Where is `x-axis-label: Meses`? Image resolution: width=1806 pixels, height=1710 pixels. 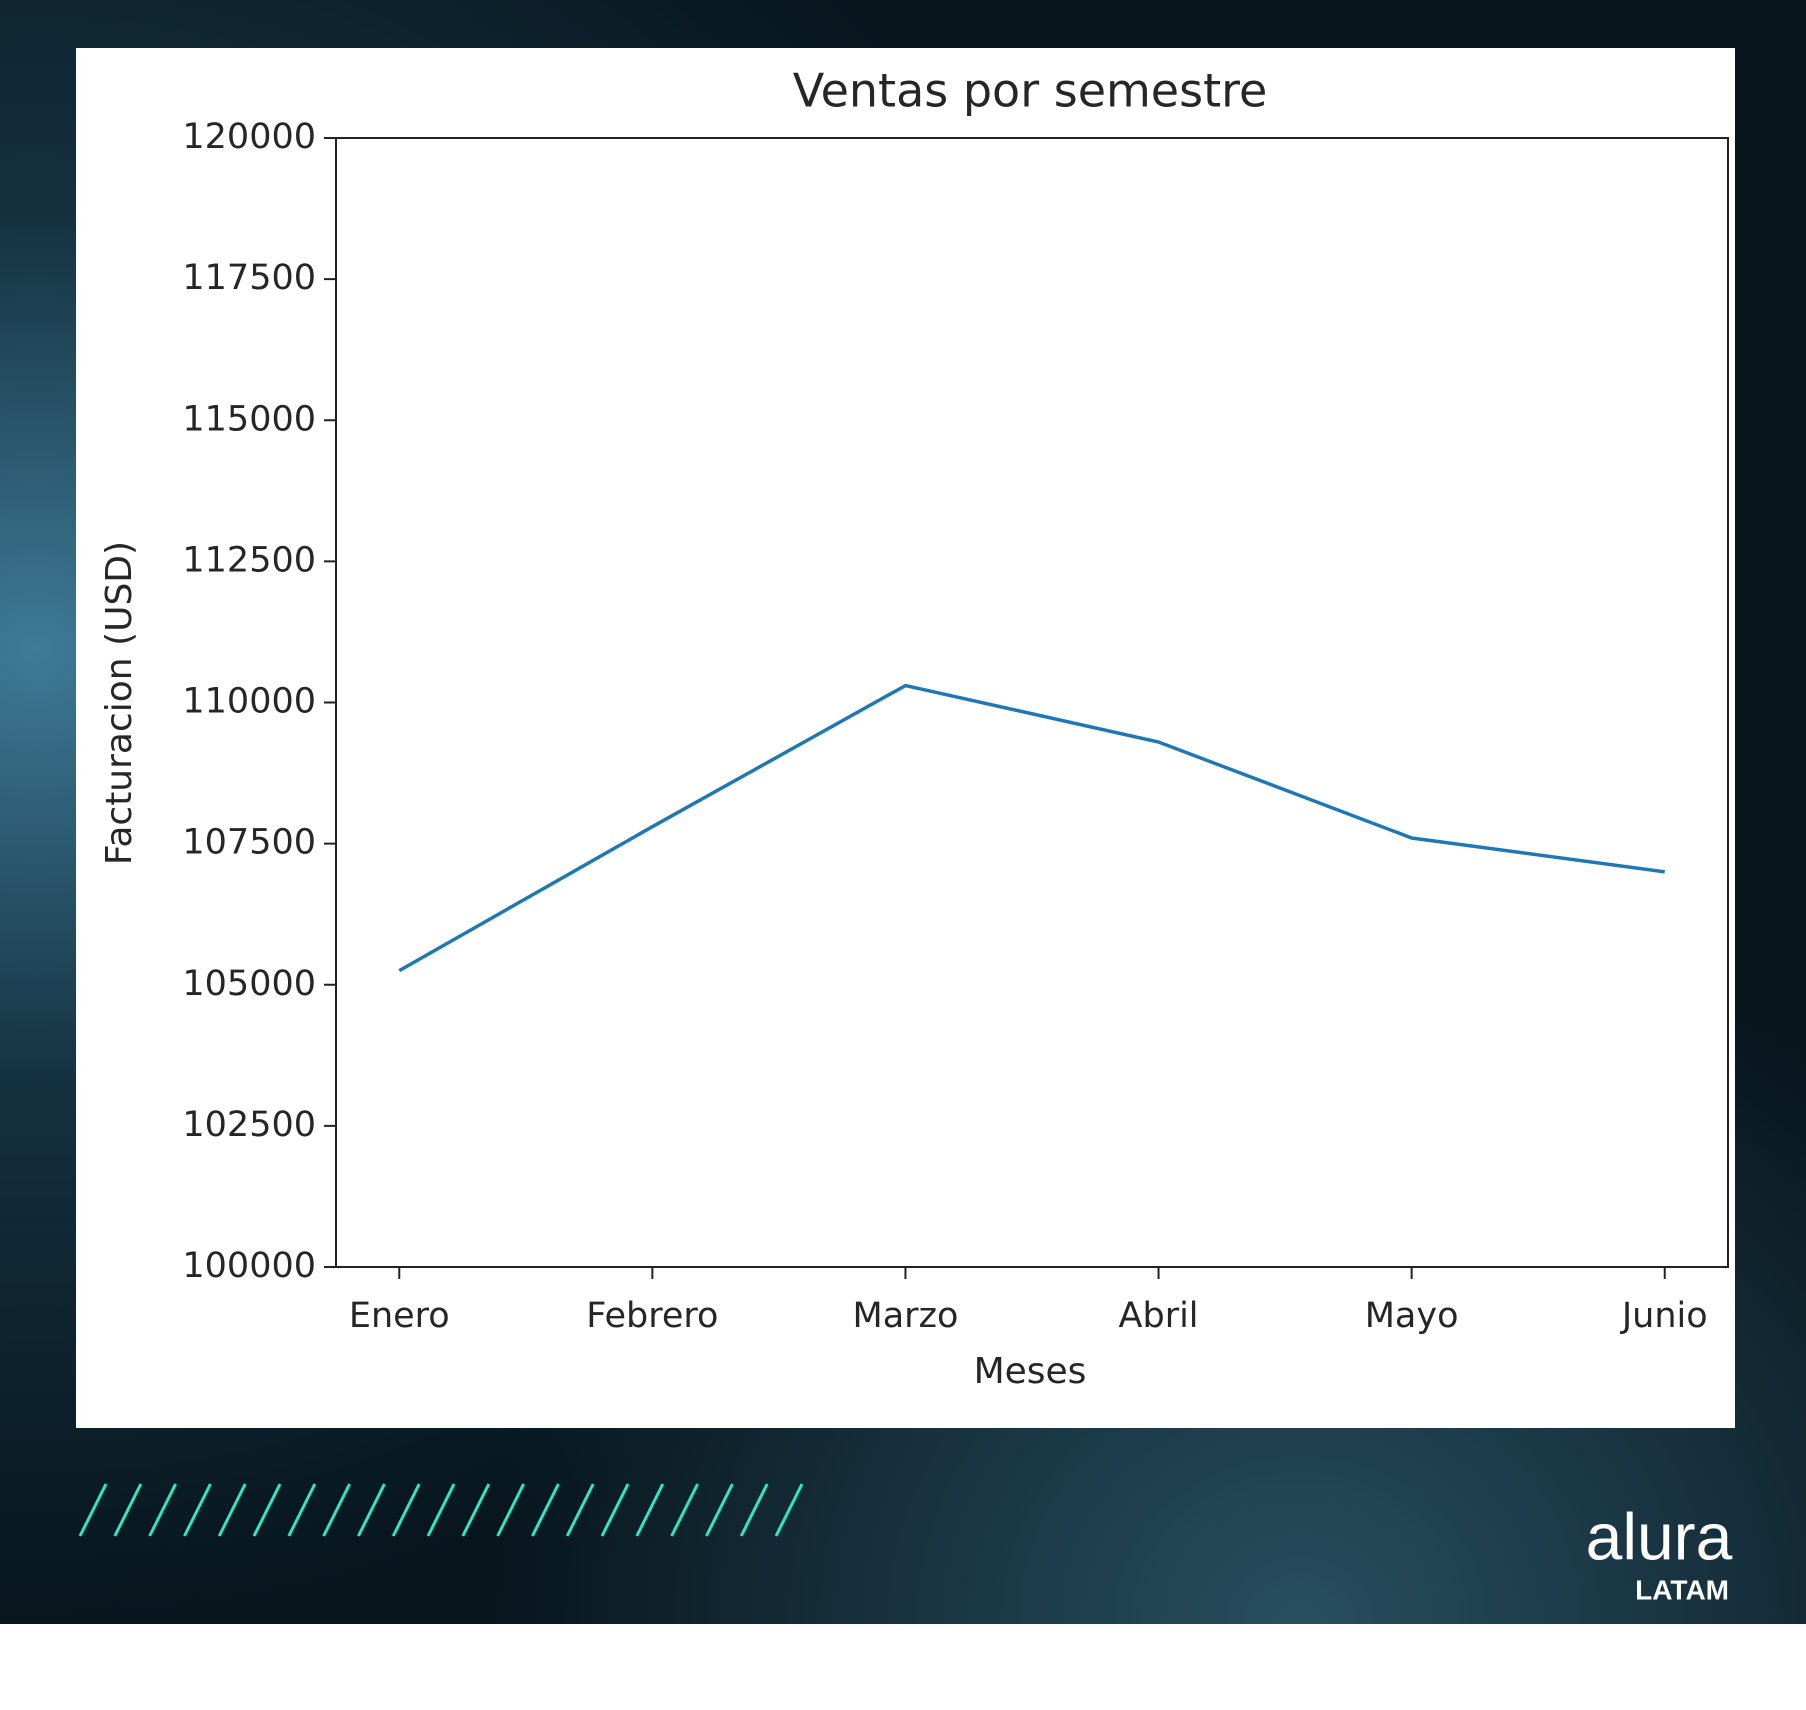 x-axis-label: Meses is located at coordinates (1030, 1371).